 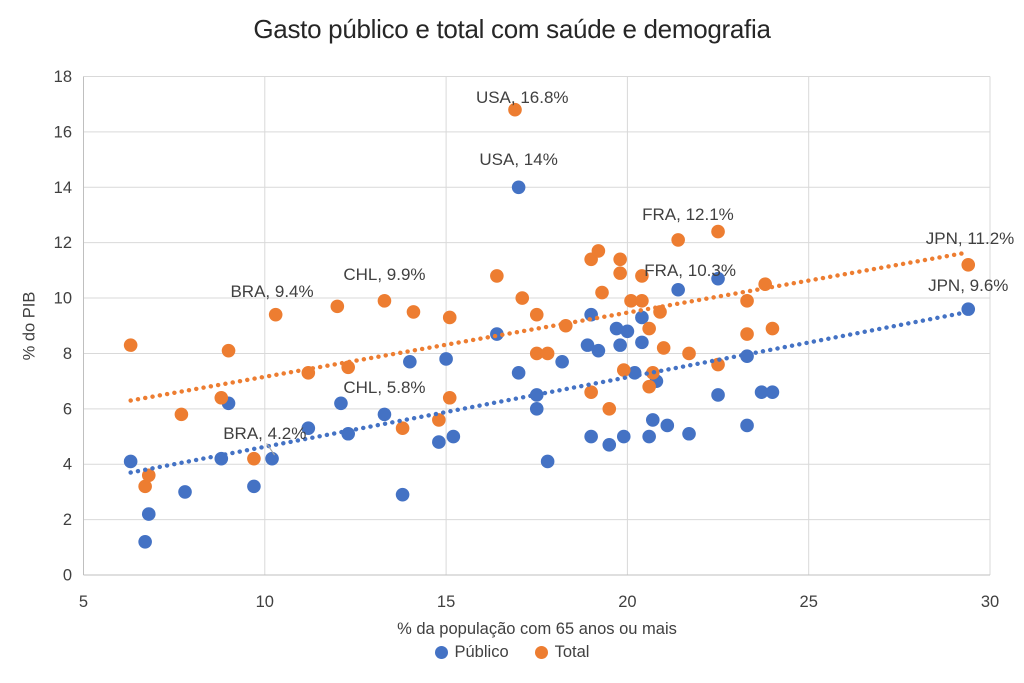 I want to click on point-label: JPN, 9.6%, so click(x=968, y=285).